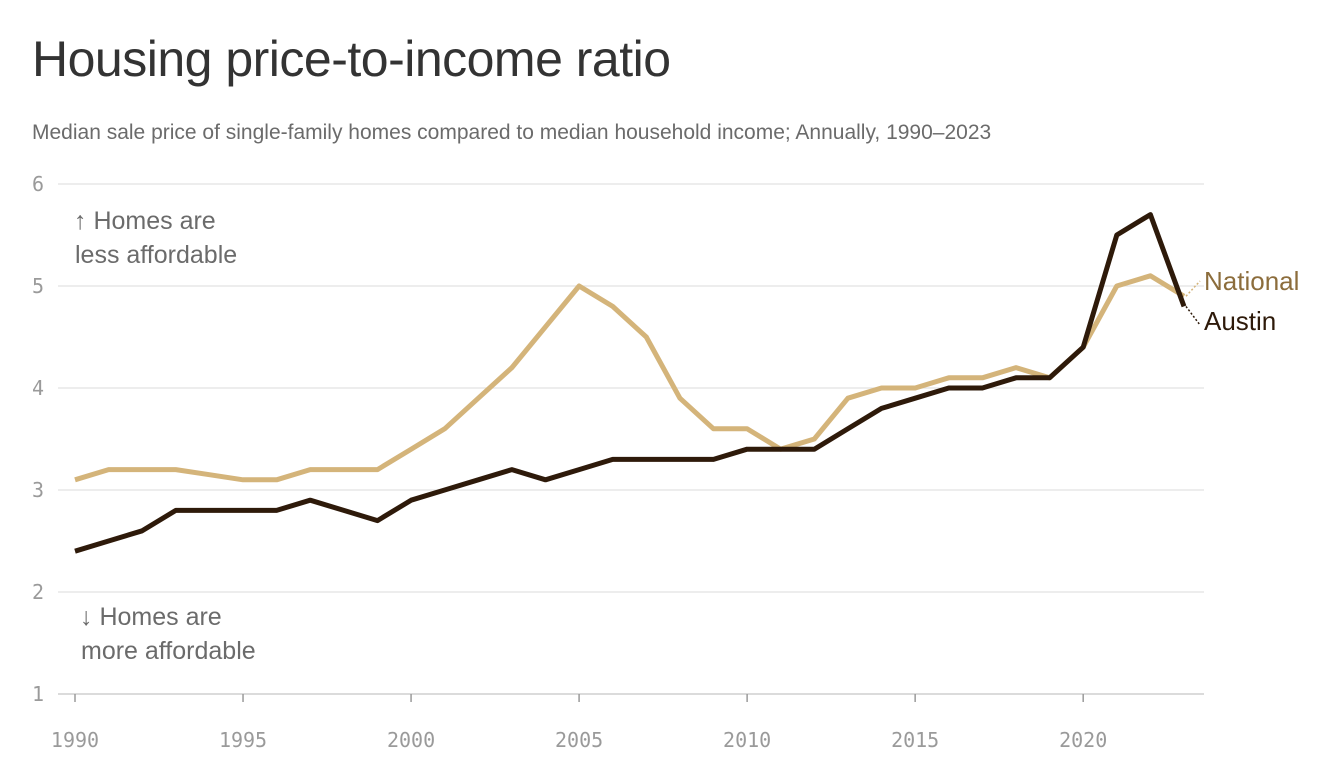  Describe the element at coordinates (38, 388) in the screenshot. I see `y-tick-label: 4` at that location.